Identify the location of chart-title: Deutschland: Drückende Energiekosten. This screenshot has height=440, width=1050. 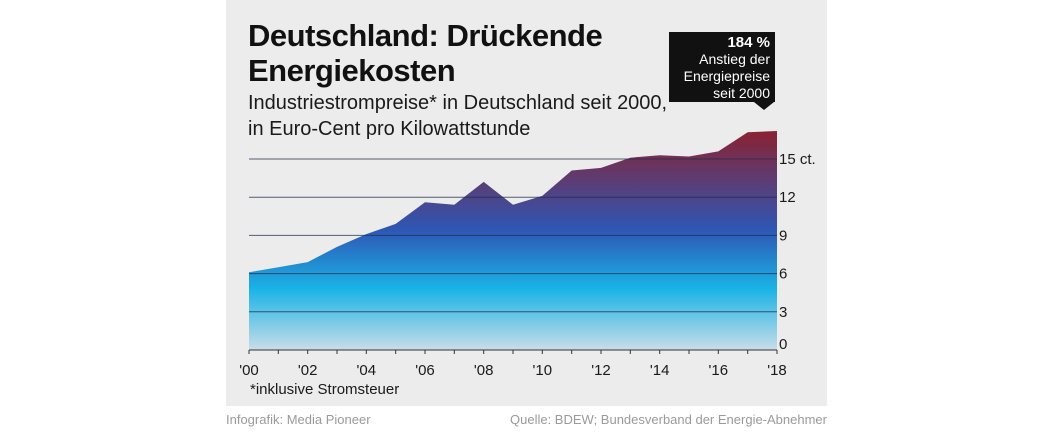
(425, 53).